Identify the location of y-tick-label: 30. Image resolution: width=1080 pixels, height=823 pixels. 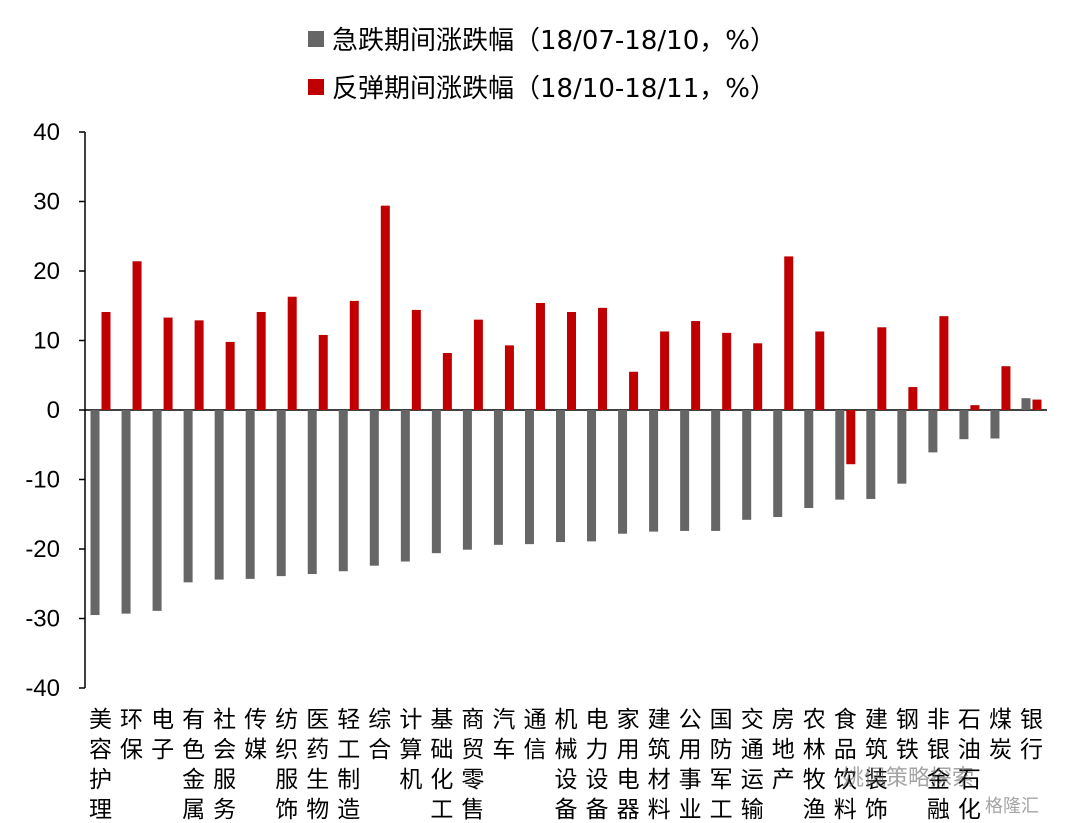
(46, 202).